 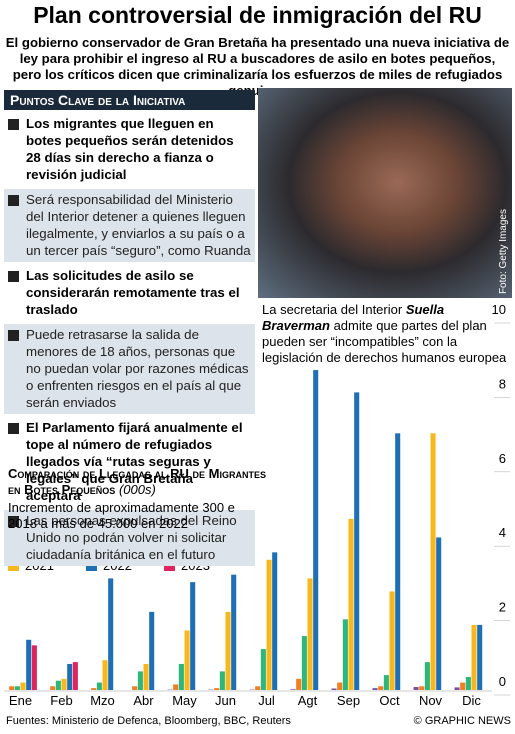 I want to click on x-tick-label: Mzo, so click(x=102, y=700).